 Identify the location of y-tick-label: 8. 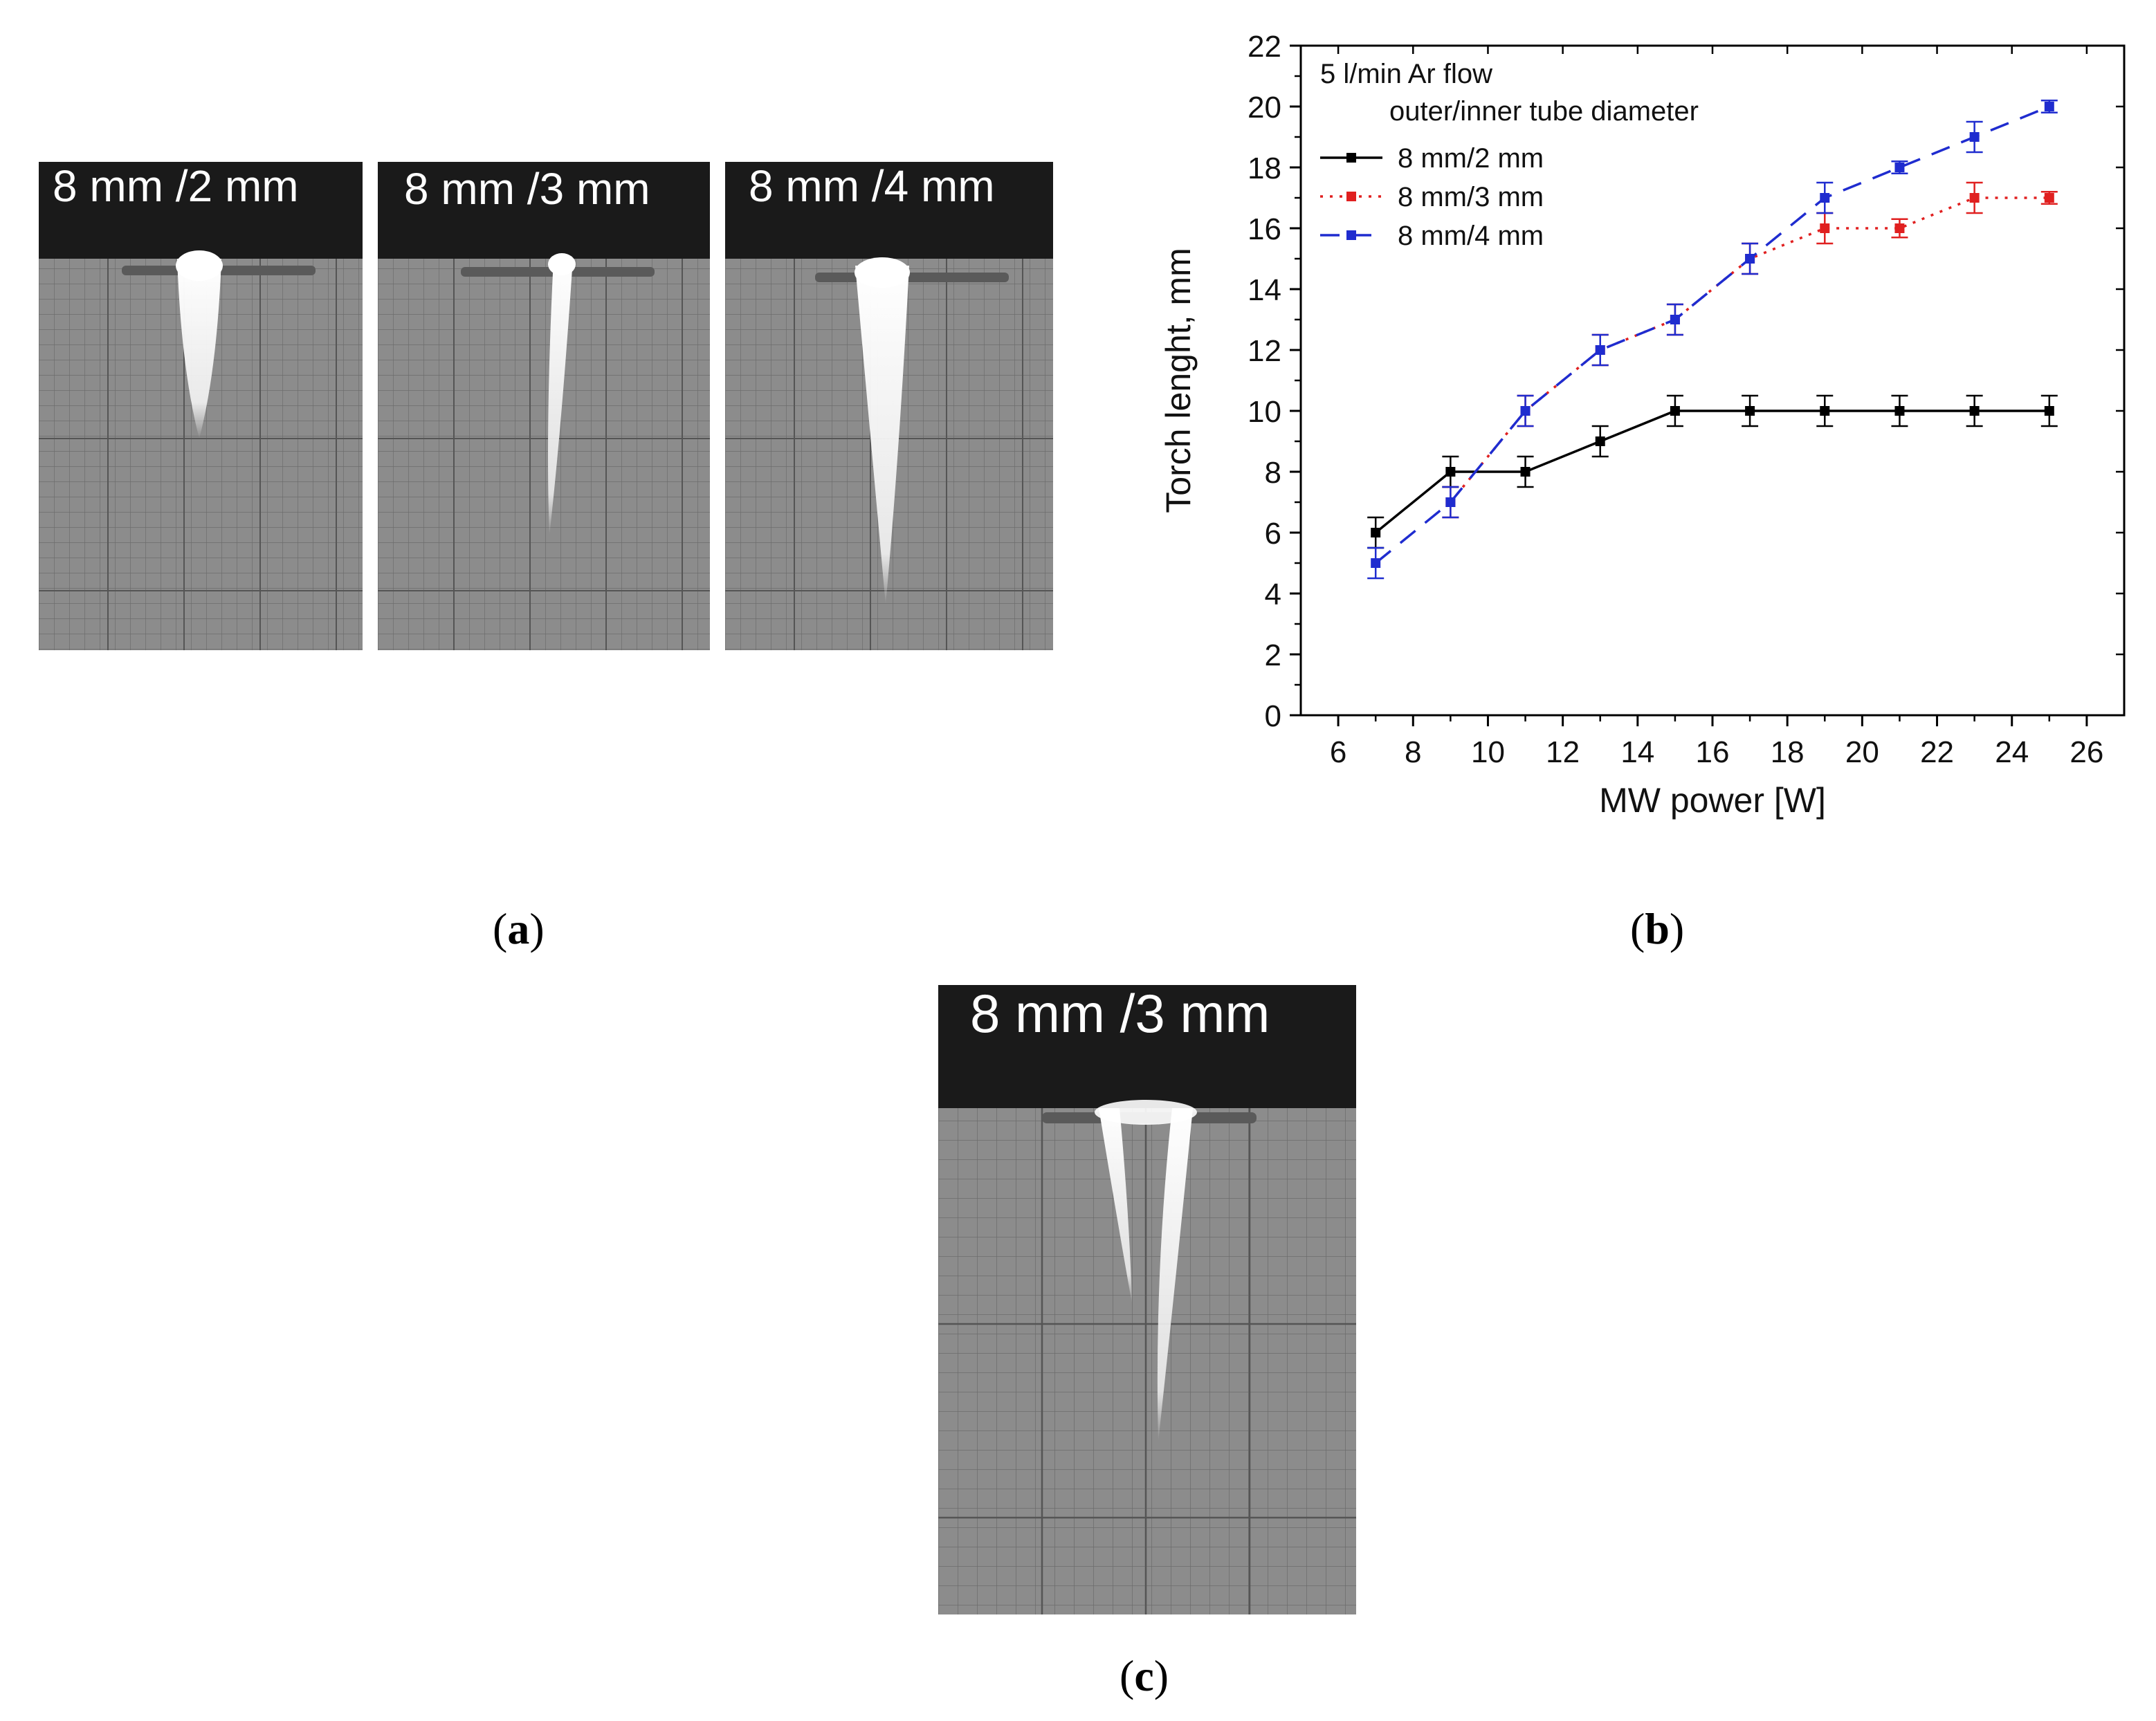
(1273, 473).